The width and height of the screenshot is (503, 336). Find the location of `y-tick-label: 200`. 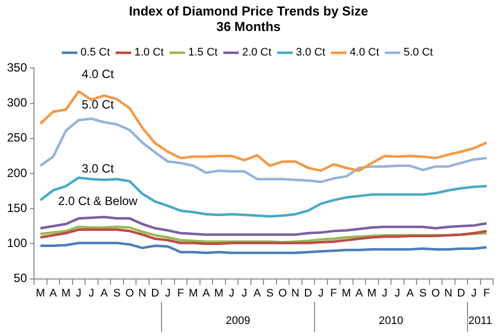

y-tick-label: 200 is located at coordinates (17, 173).